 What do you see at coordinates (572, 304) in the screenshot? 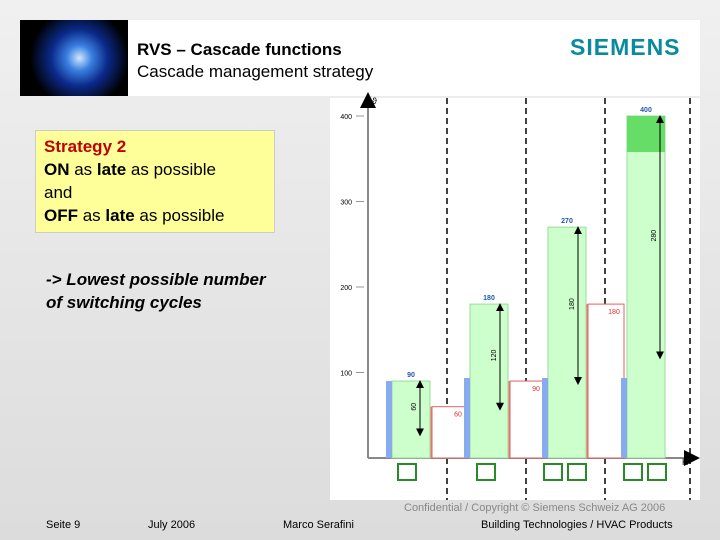
I see `arrow-label: 180` at bounding box center [572, 304].